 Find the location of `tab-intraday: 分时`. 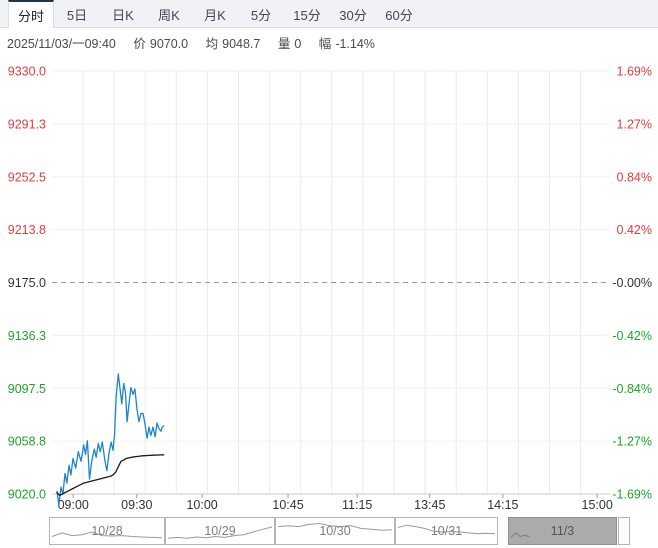

tab-intraday: 分时 is located at coordinates (31, 14).